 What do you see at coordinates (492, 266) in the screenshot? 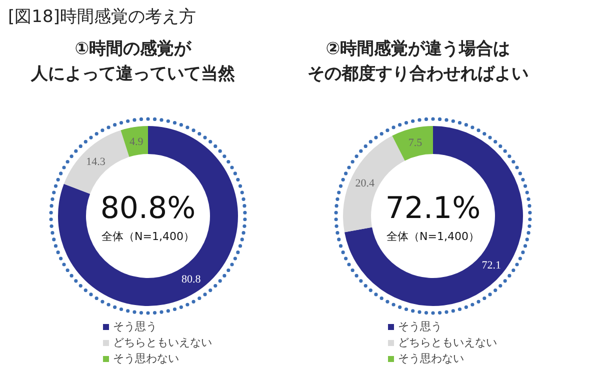
I see `data-label: 72.1` at bounding box center [492, 266].